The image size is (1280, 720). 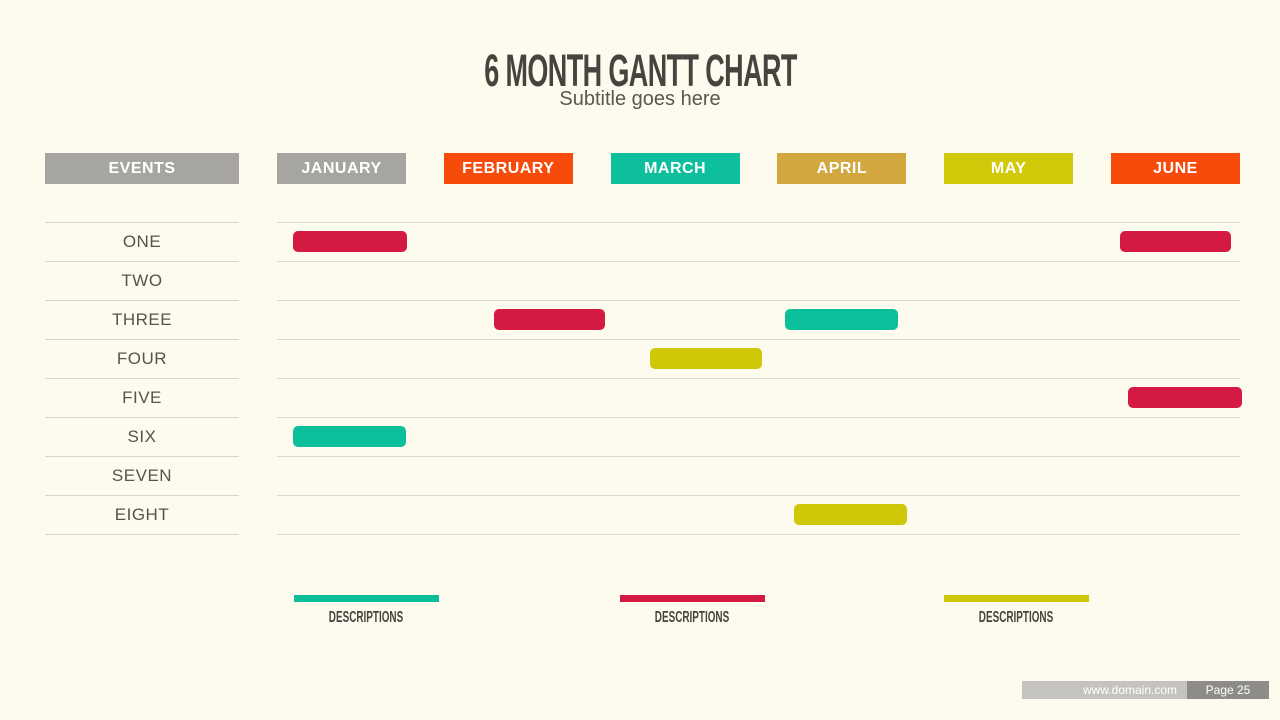 What do you see at coordinates (1009, 168) in the screenshot?
I see `month-header-may: MAY` at bounding box center [1009, 168].